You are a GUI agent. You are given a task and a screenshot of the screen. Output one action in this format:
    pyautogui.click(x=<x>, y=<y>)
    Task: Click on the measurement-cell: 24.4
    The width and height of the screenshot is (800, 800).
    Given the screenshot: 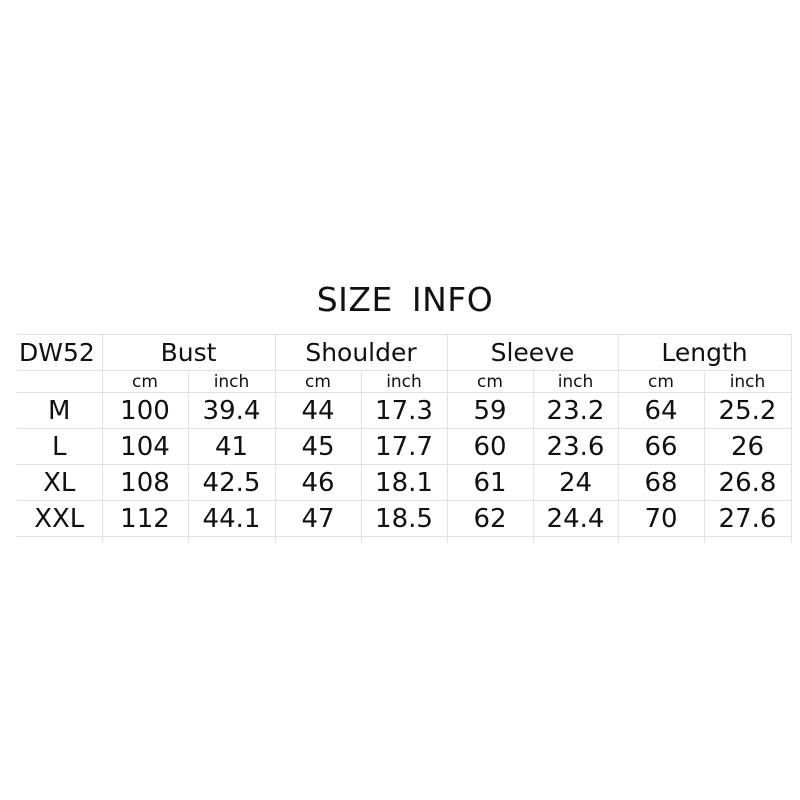 What is the action you would take?
    pyautogui.click(x=575, y=518)
    